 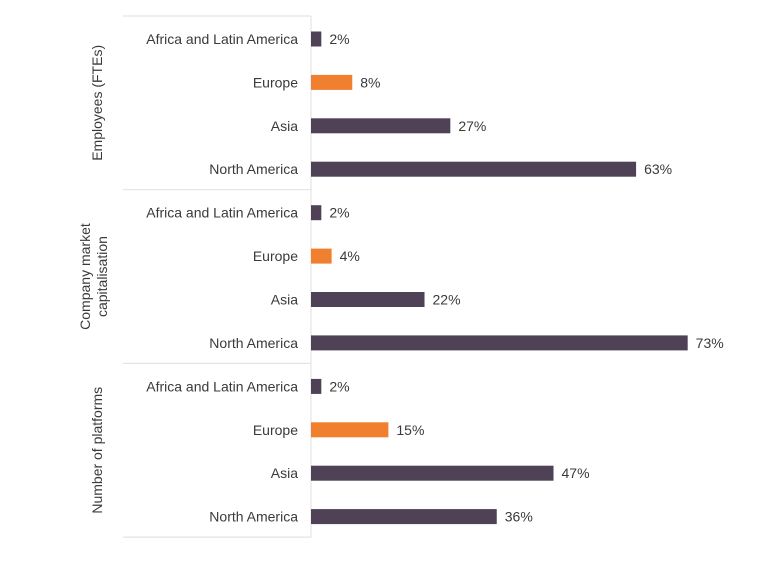 What do you see at coordinates (370, 82) in the screenshot?
I see `data-label: 8%` at bounding box center [370, 82].